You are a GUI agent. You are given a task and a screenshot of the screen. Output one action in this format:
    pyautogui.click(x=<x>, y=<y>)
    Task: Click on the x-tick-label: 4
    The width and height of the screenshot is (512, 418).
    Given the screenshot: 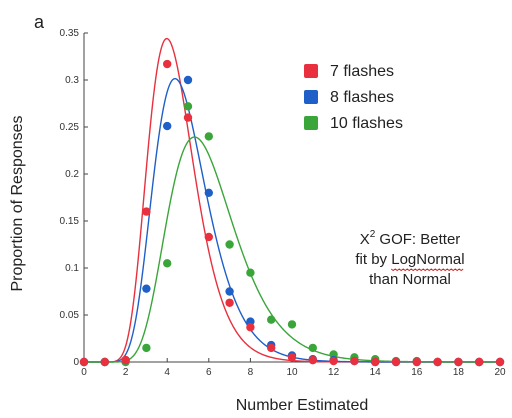 What is the action you would take?
    pyautogui.click(x=167, y=372)
    